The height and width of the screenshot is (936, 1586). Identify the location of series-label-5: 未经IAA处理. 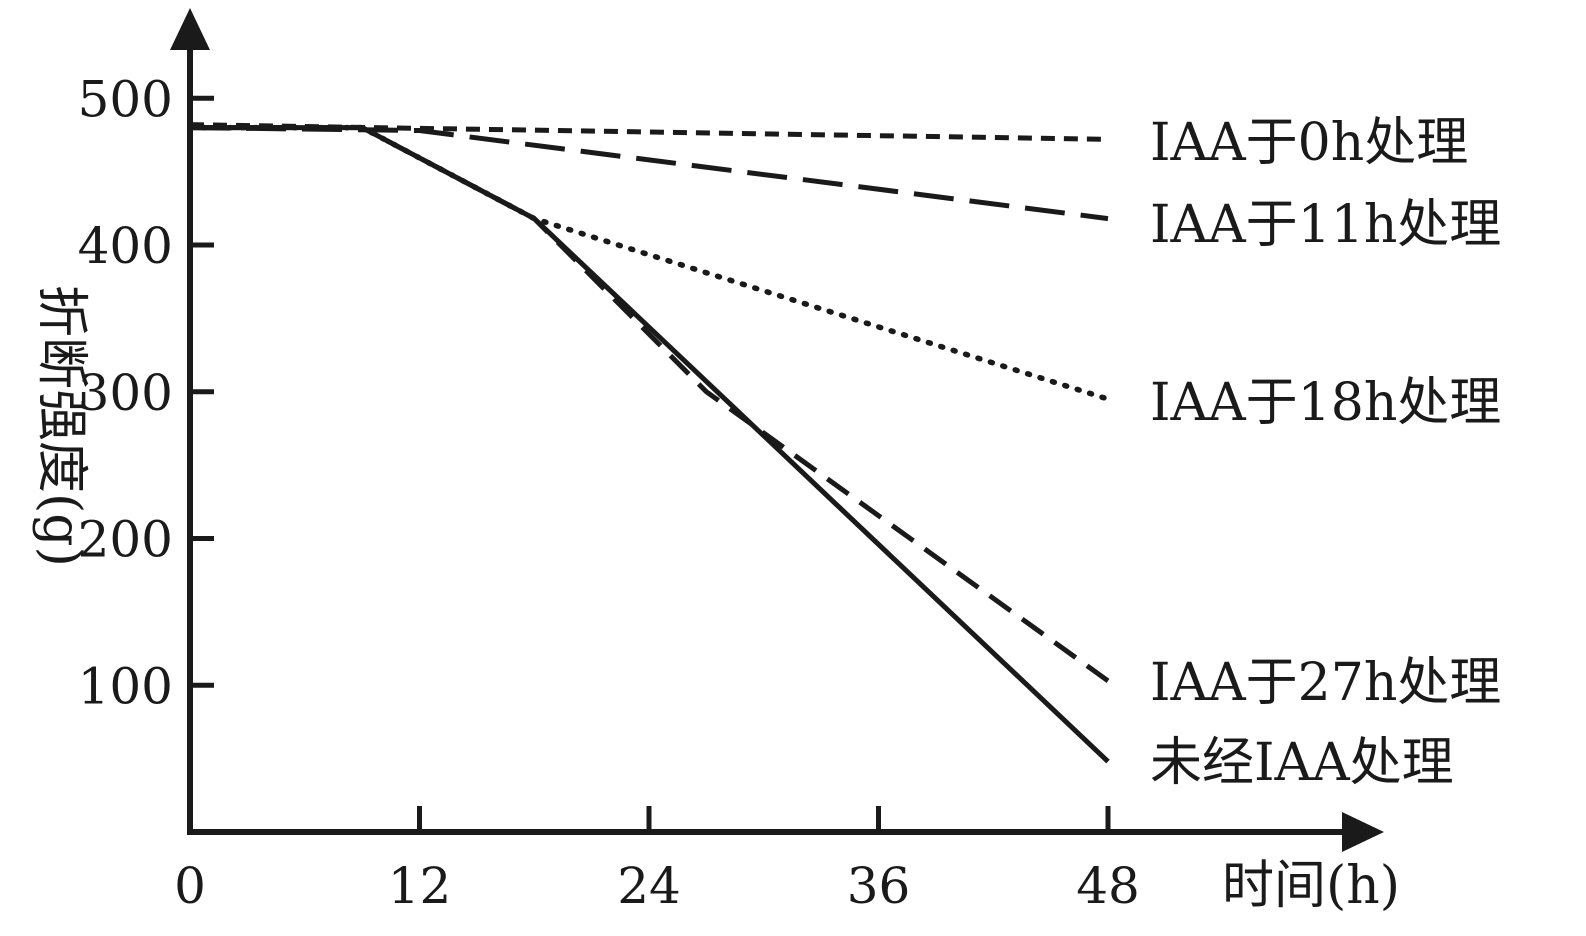
(1302, 763).